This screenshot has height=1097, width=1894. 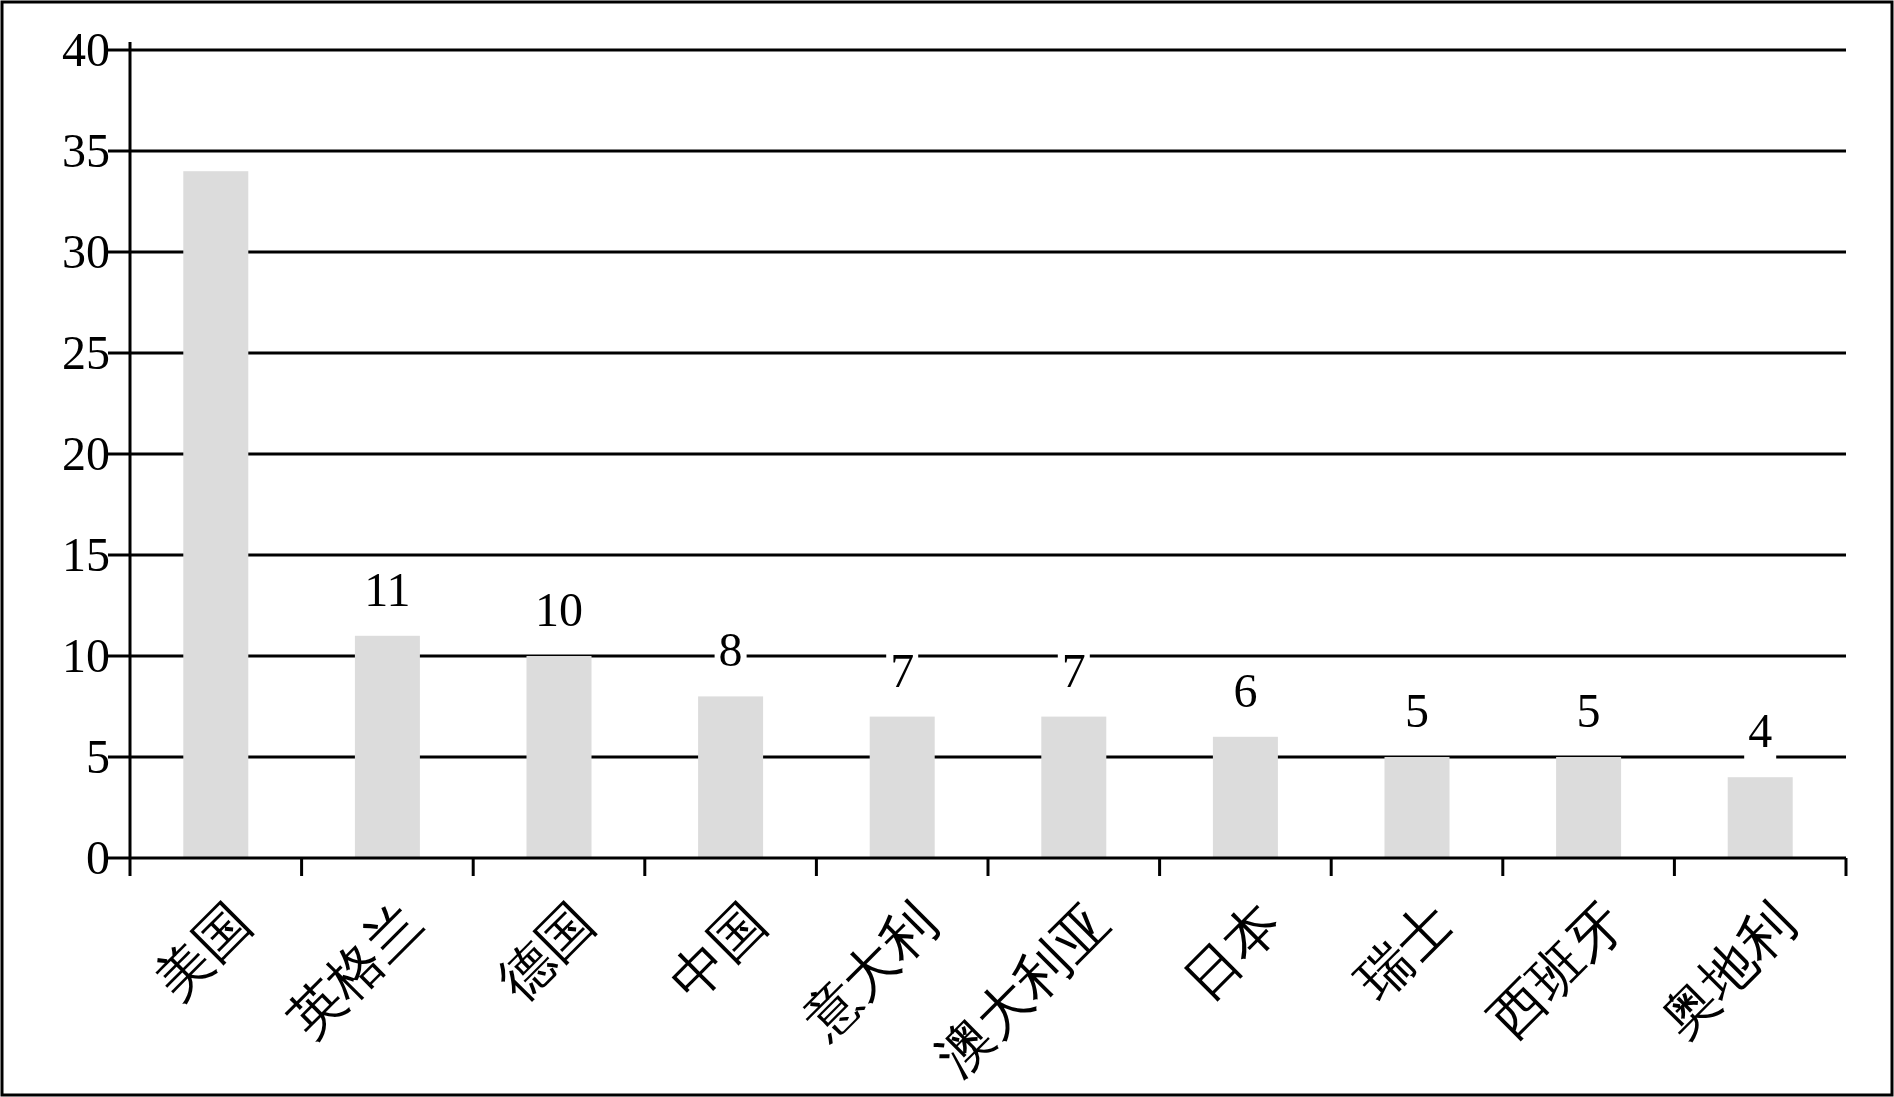 What do you see at coordinates (86, 655) in the screenshot?
I see `y-tick-label: 10` at bounding box center [86, 655].